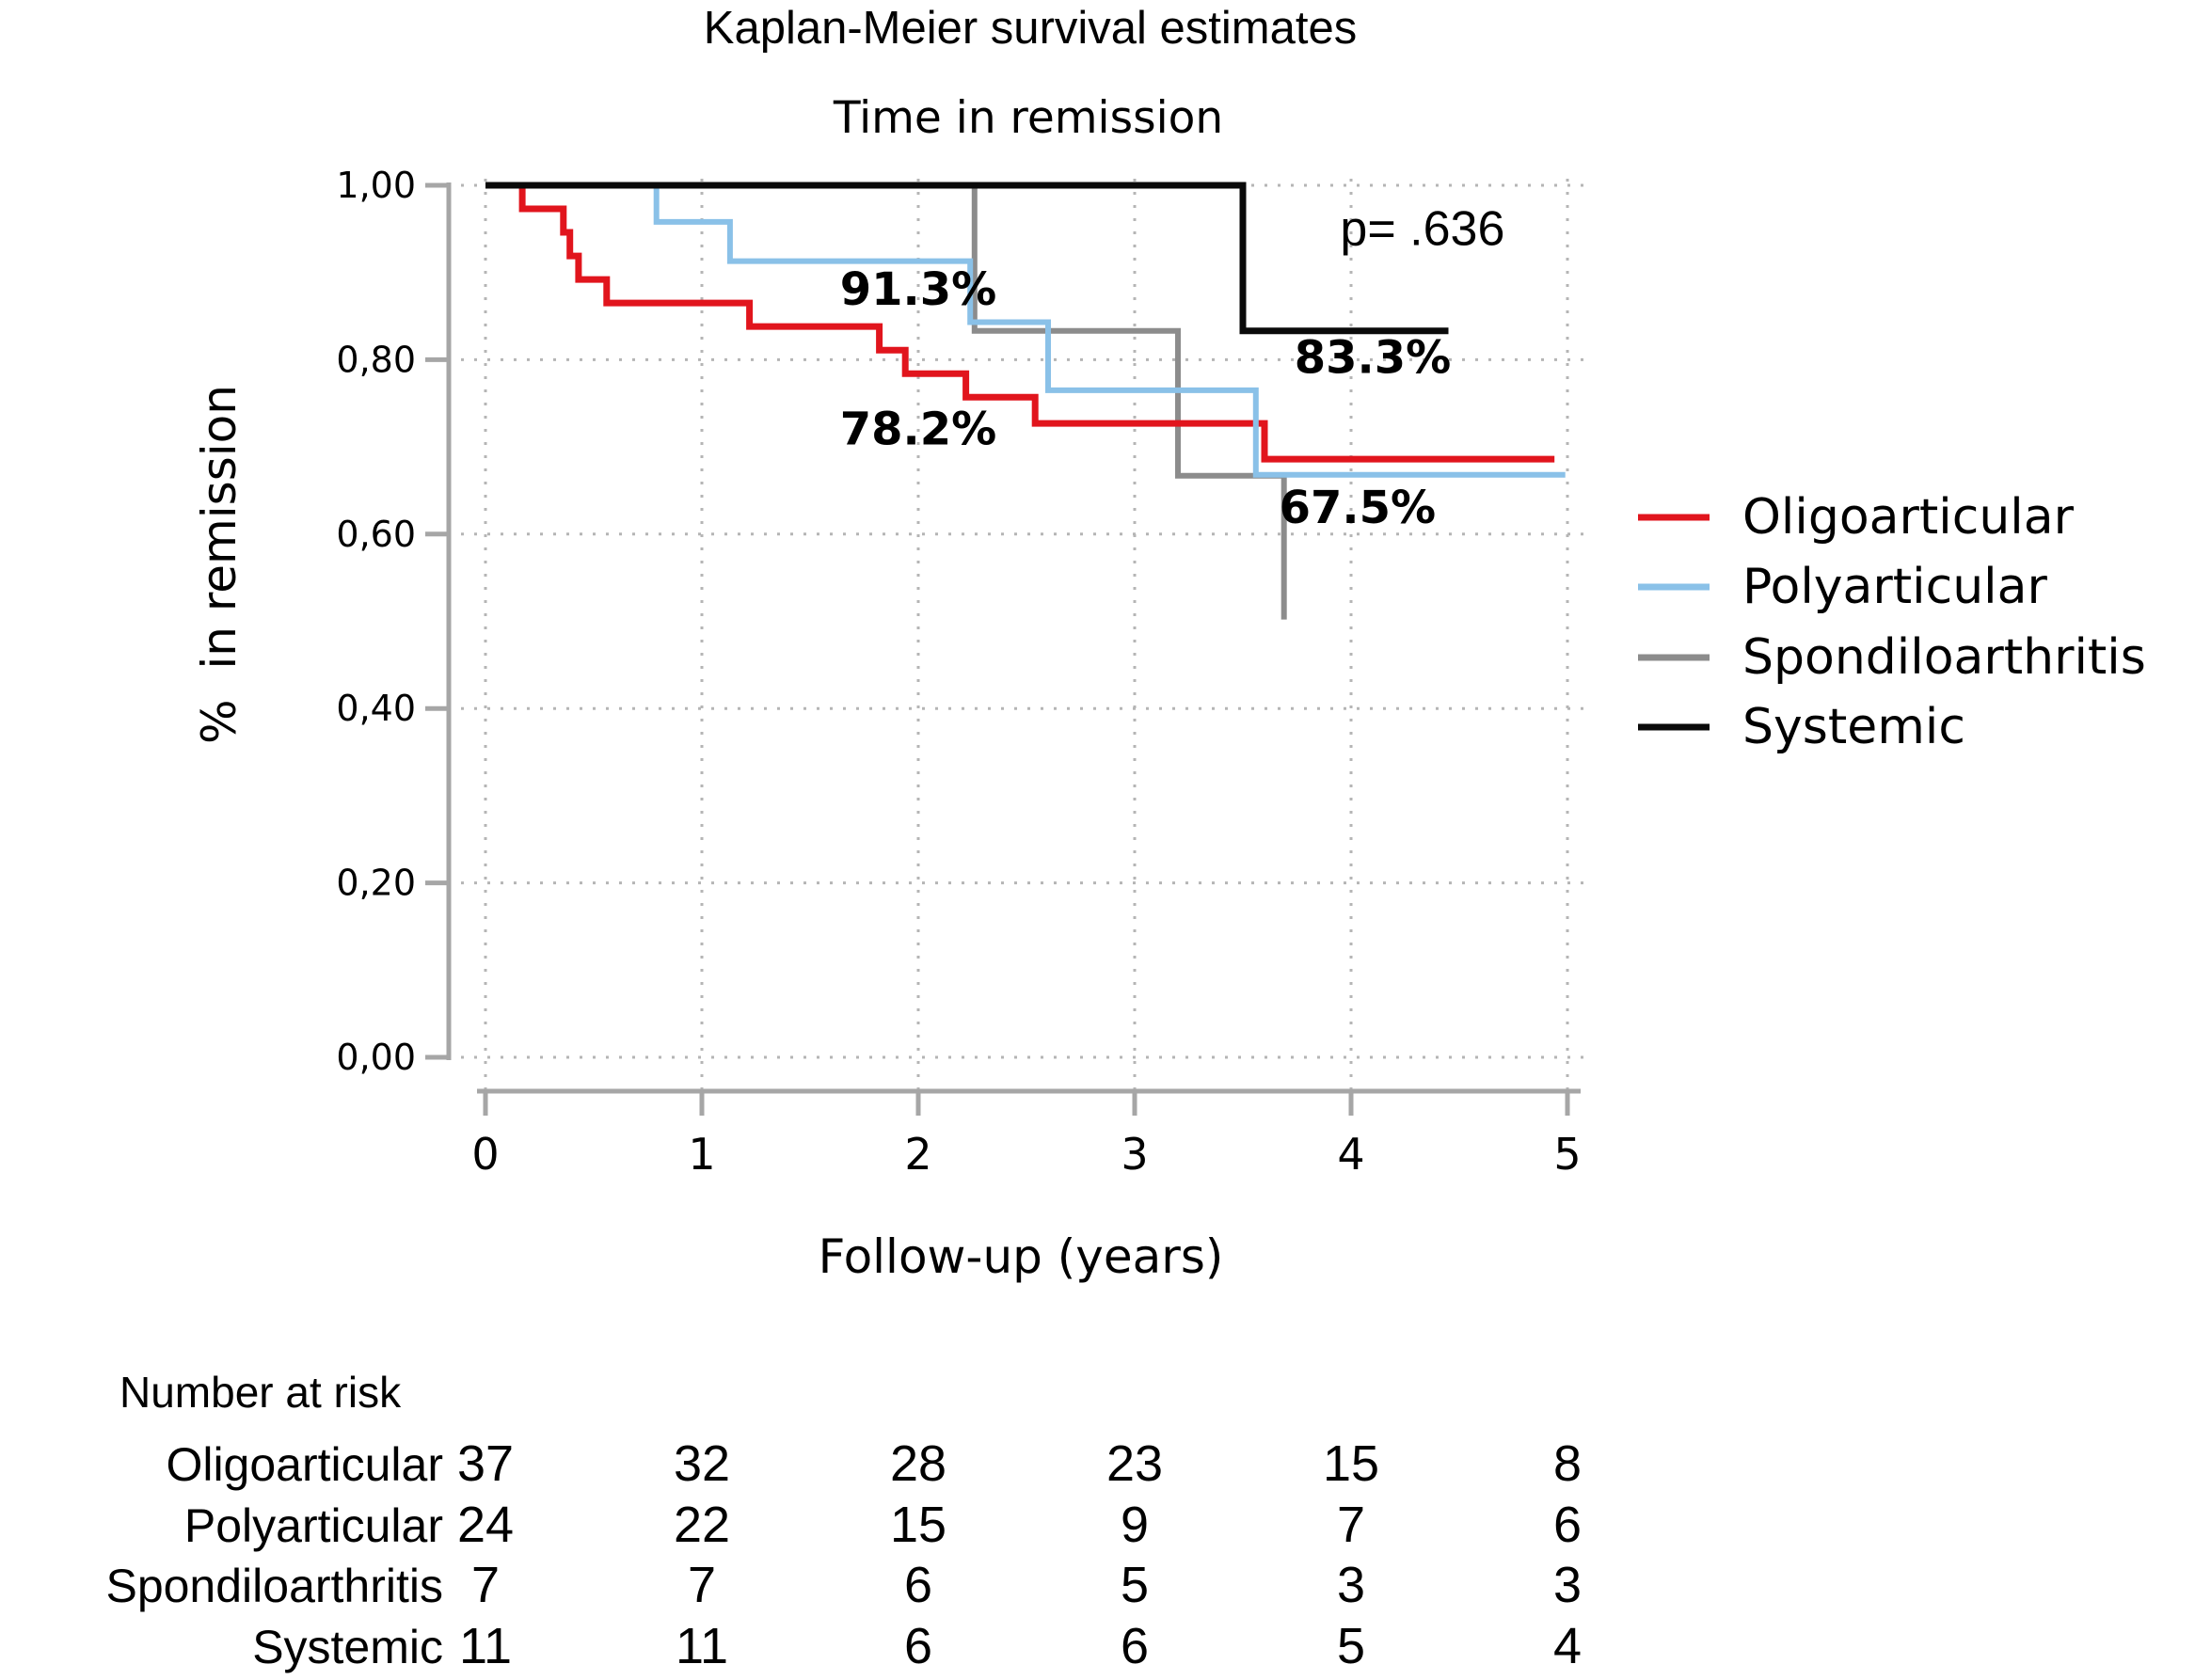 The width and height of the screenshot is (2195, 1680). What do you see at coordinates (485, 1154) in the screenshot?
I see `x-tick-label: 0` at bounding box center [485, 1154].